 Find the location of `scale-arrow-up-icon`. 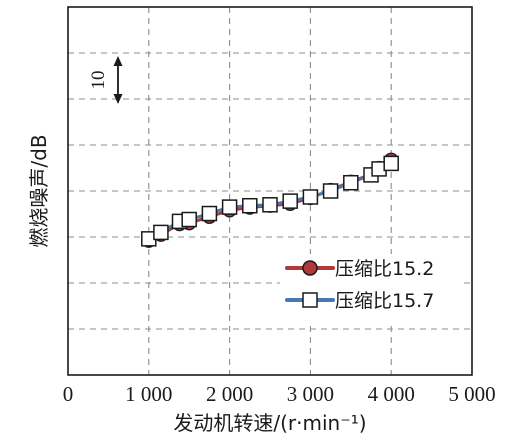

scale-arrow-up-icon is located at coordinates (118, 61).